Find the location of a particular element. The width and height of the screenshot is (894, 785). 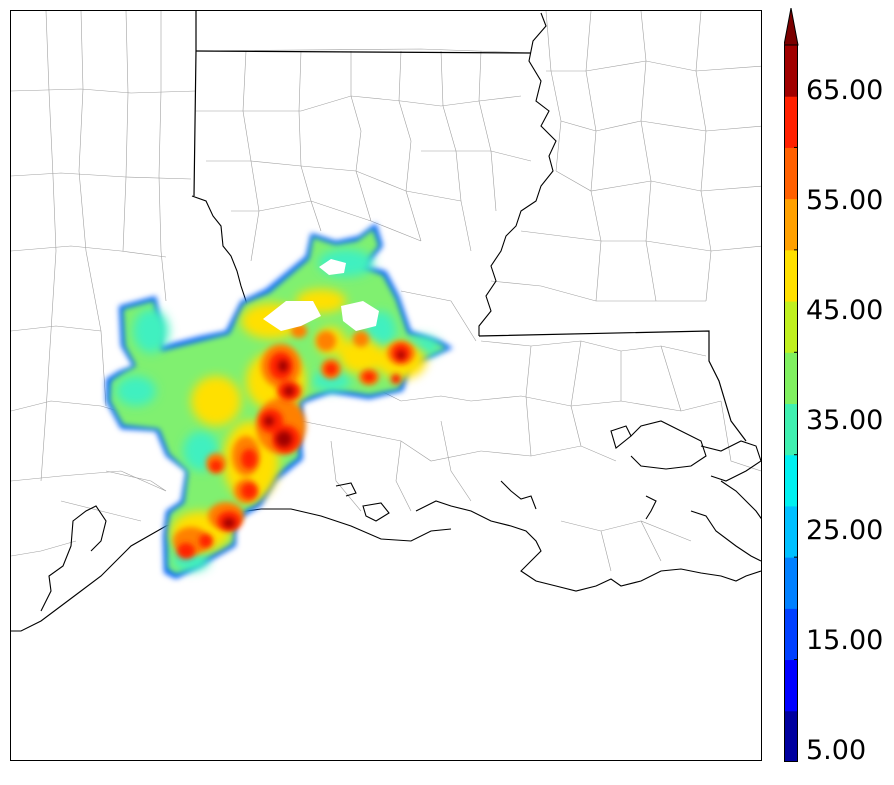

colorbar-tick-label: 45.00 is located at coordinates (845, 310).